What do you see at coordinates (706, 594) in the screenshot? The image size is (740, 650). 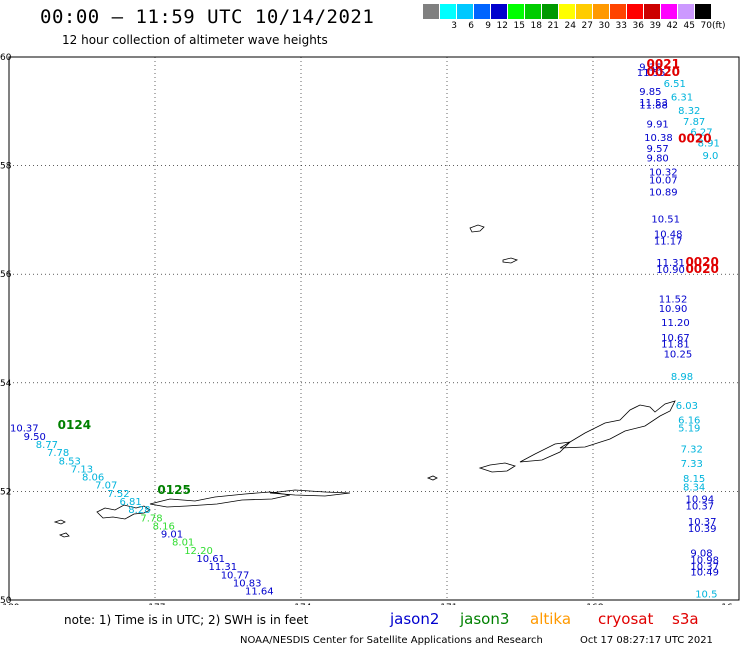 I see `swh-value-label: 10.5` at bounding box center [706, 594].